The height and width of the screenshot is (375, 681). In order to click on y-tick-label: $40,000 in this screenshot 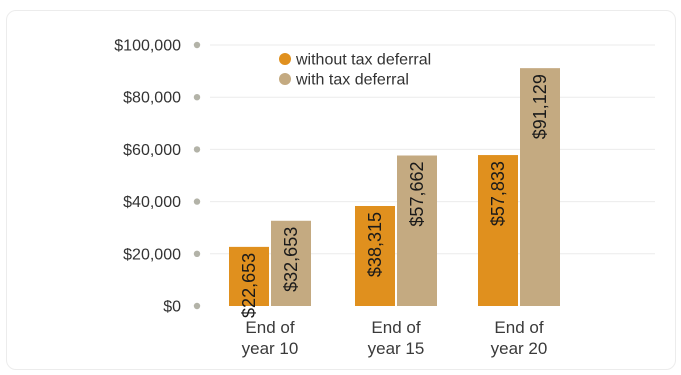, I will do `click(152, 202)`.